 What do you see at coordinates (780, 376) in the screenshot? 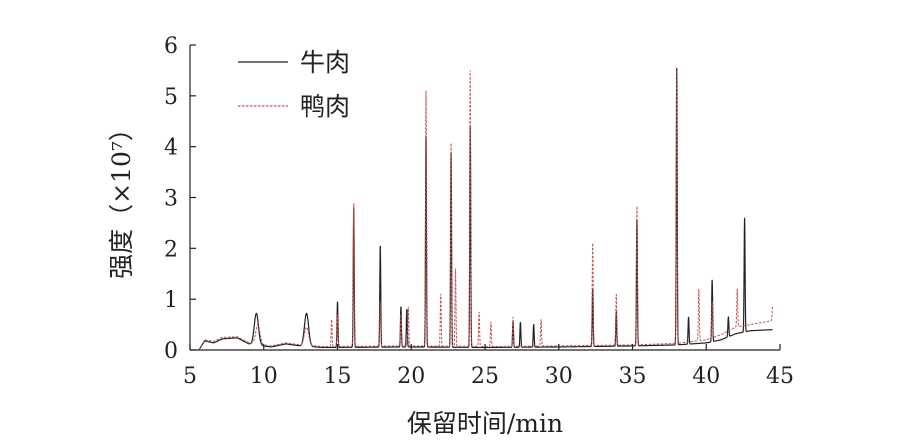
I see `x-tick-label: 45` at bounding box center [780, 376].